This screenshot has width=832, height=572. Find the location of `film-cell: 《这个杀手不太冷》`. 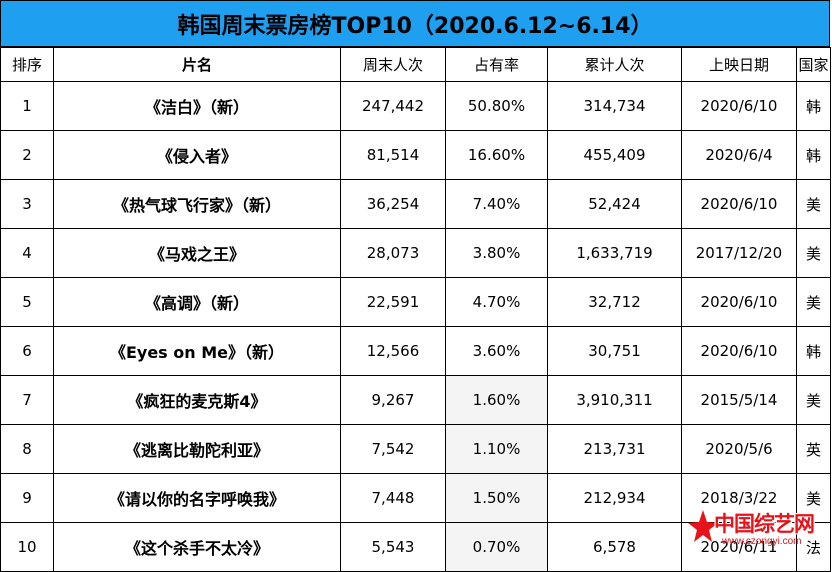

film-cell: 《这个杀手不太冷》 is located at coordinates (197, 547).